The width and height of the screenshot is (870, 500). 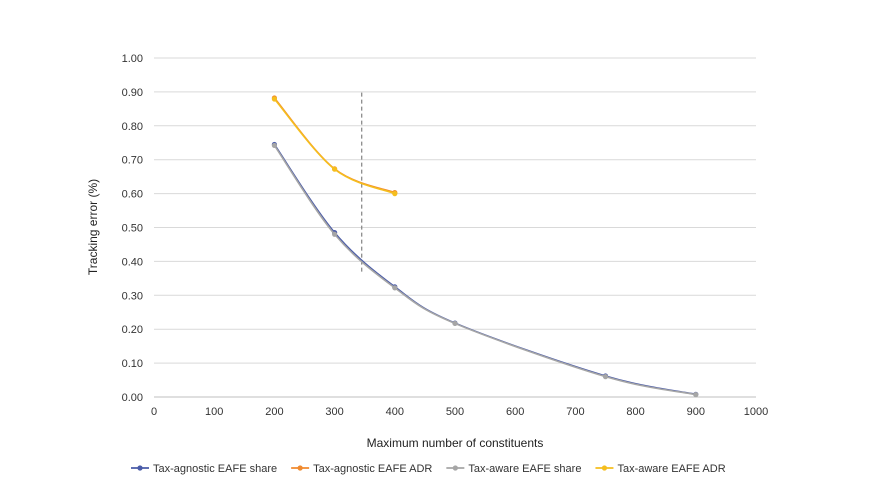 What do you see at coordinates (455, 443) in the screenshot?
I see `x-axis-title: Maximum number of constituents` at bounding box center [455, 443].